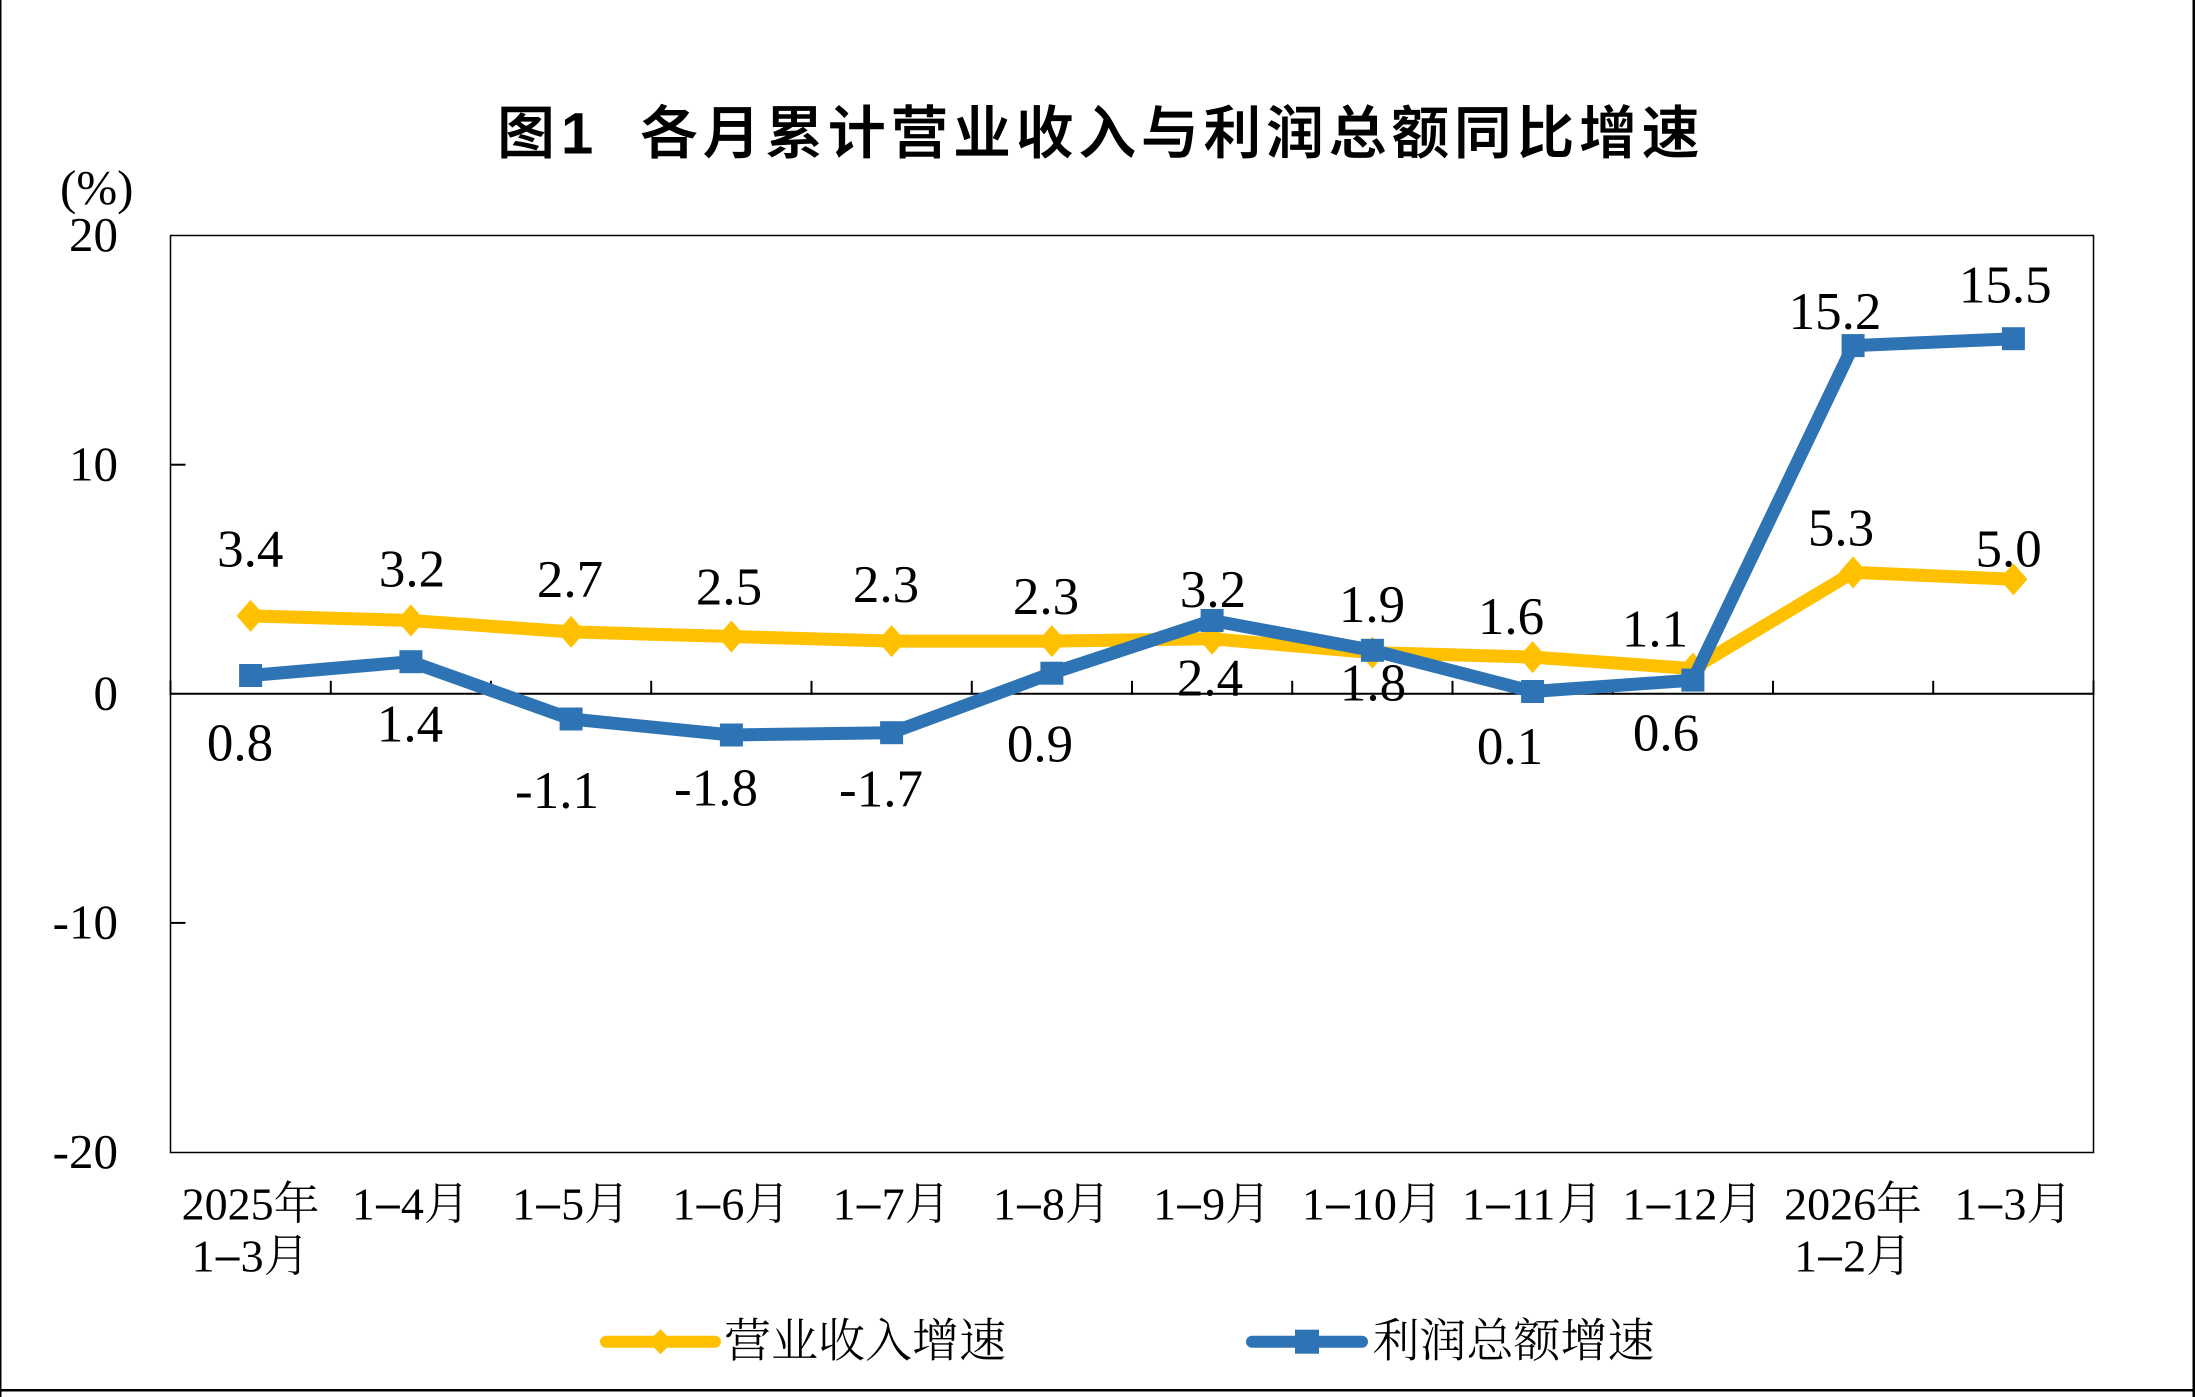  What do you see at coordinates (1854, 1256) in the screenshot?
I see `svg-text: 2` at bounding box center [1854, 1256].